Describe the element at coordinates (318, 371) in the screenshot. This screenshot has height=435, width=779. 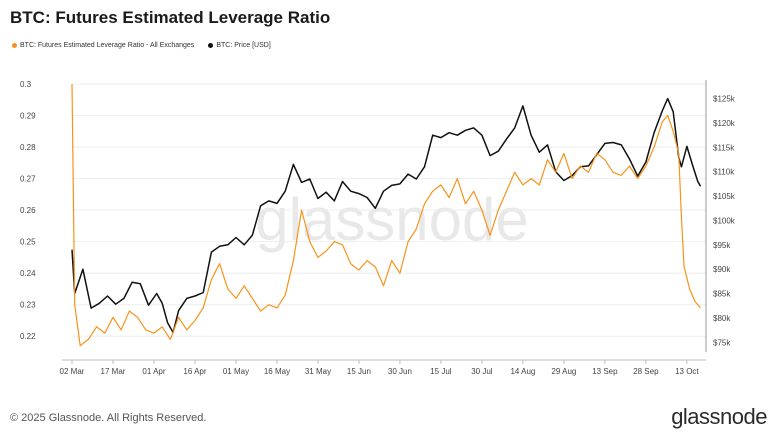
I see `x-tick-label: 31 May` at that location.